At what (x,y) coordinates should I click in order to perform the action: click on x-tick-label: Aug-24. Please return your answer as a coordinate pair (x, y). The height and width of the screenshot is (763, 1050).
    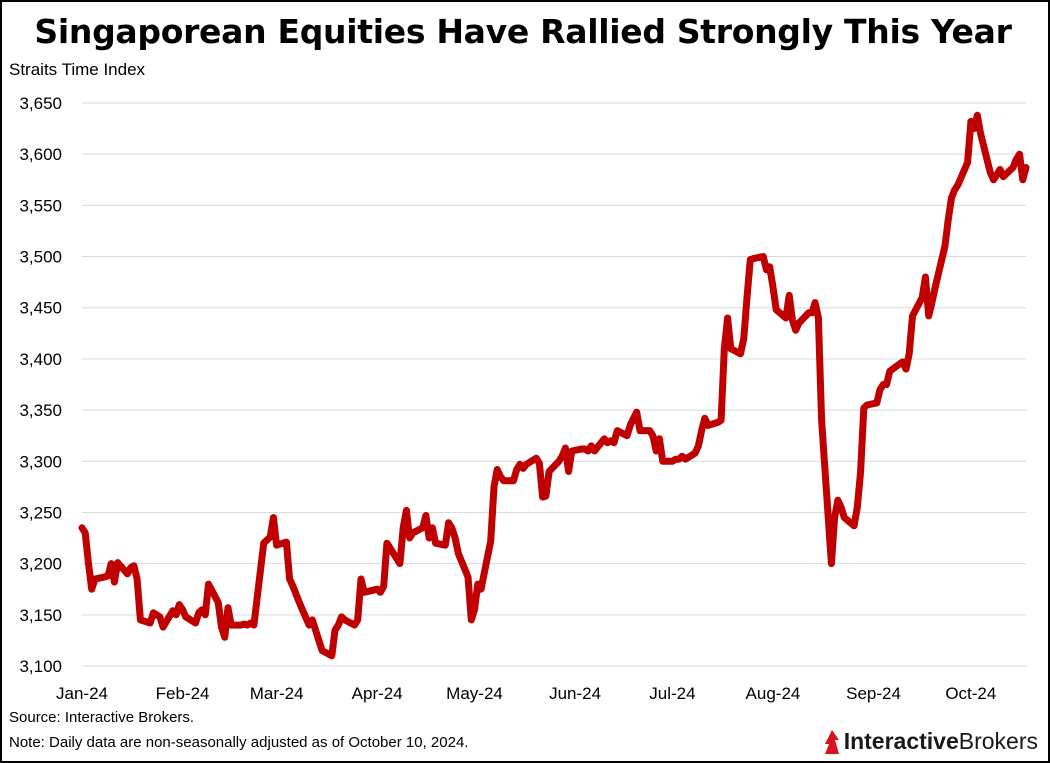
    Looking at the image, I should click on (773, 693).